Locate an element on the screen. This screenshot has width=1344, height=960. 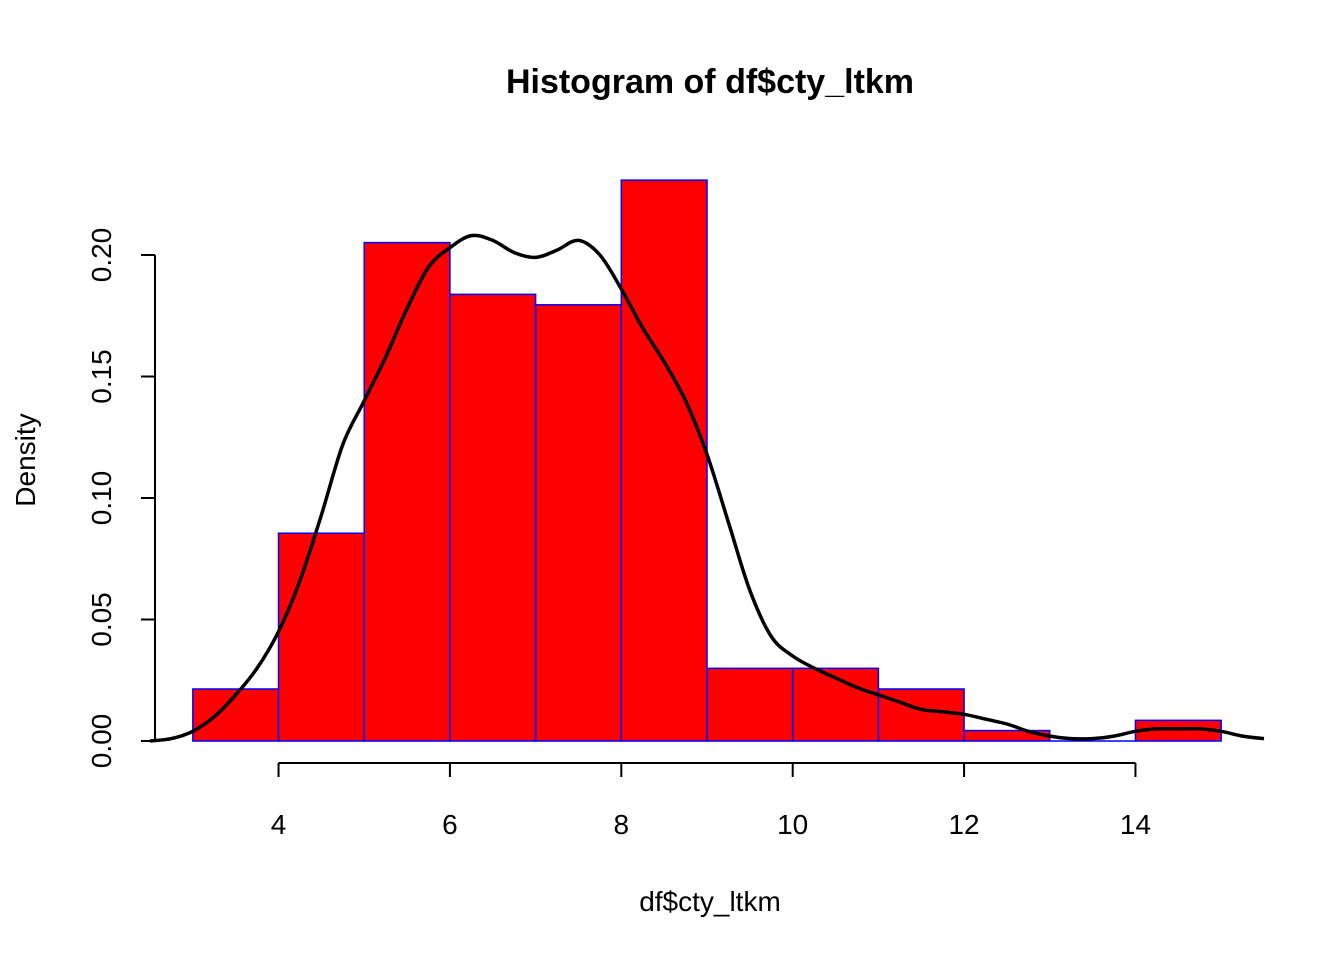
x-tick-label: 8 is located at coordinates (622, 824).